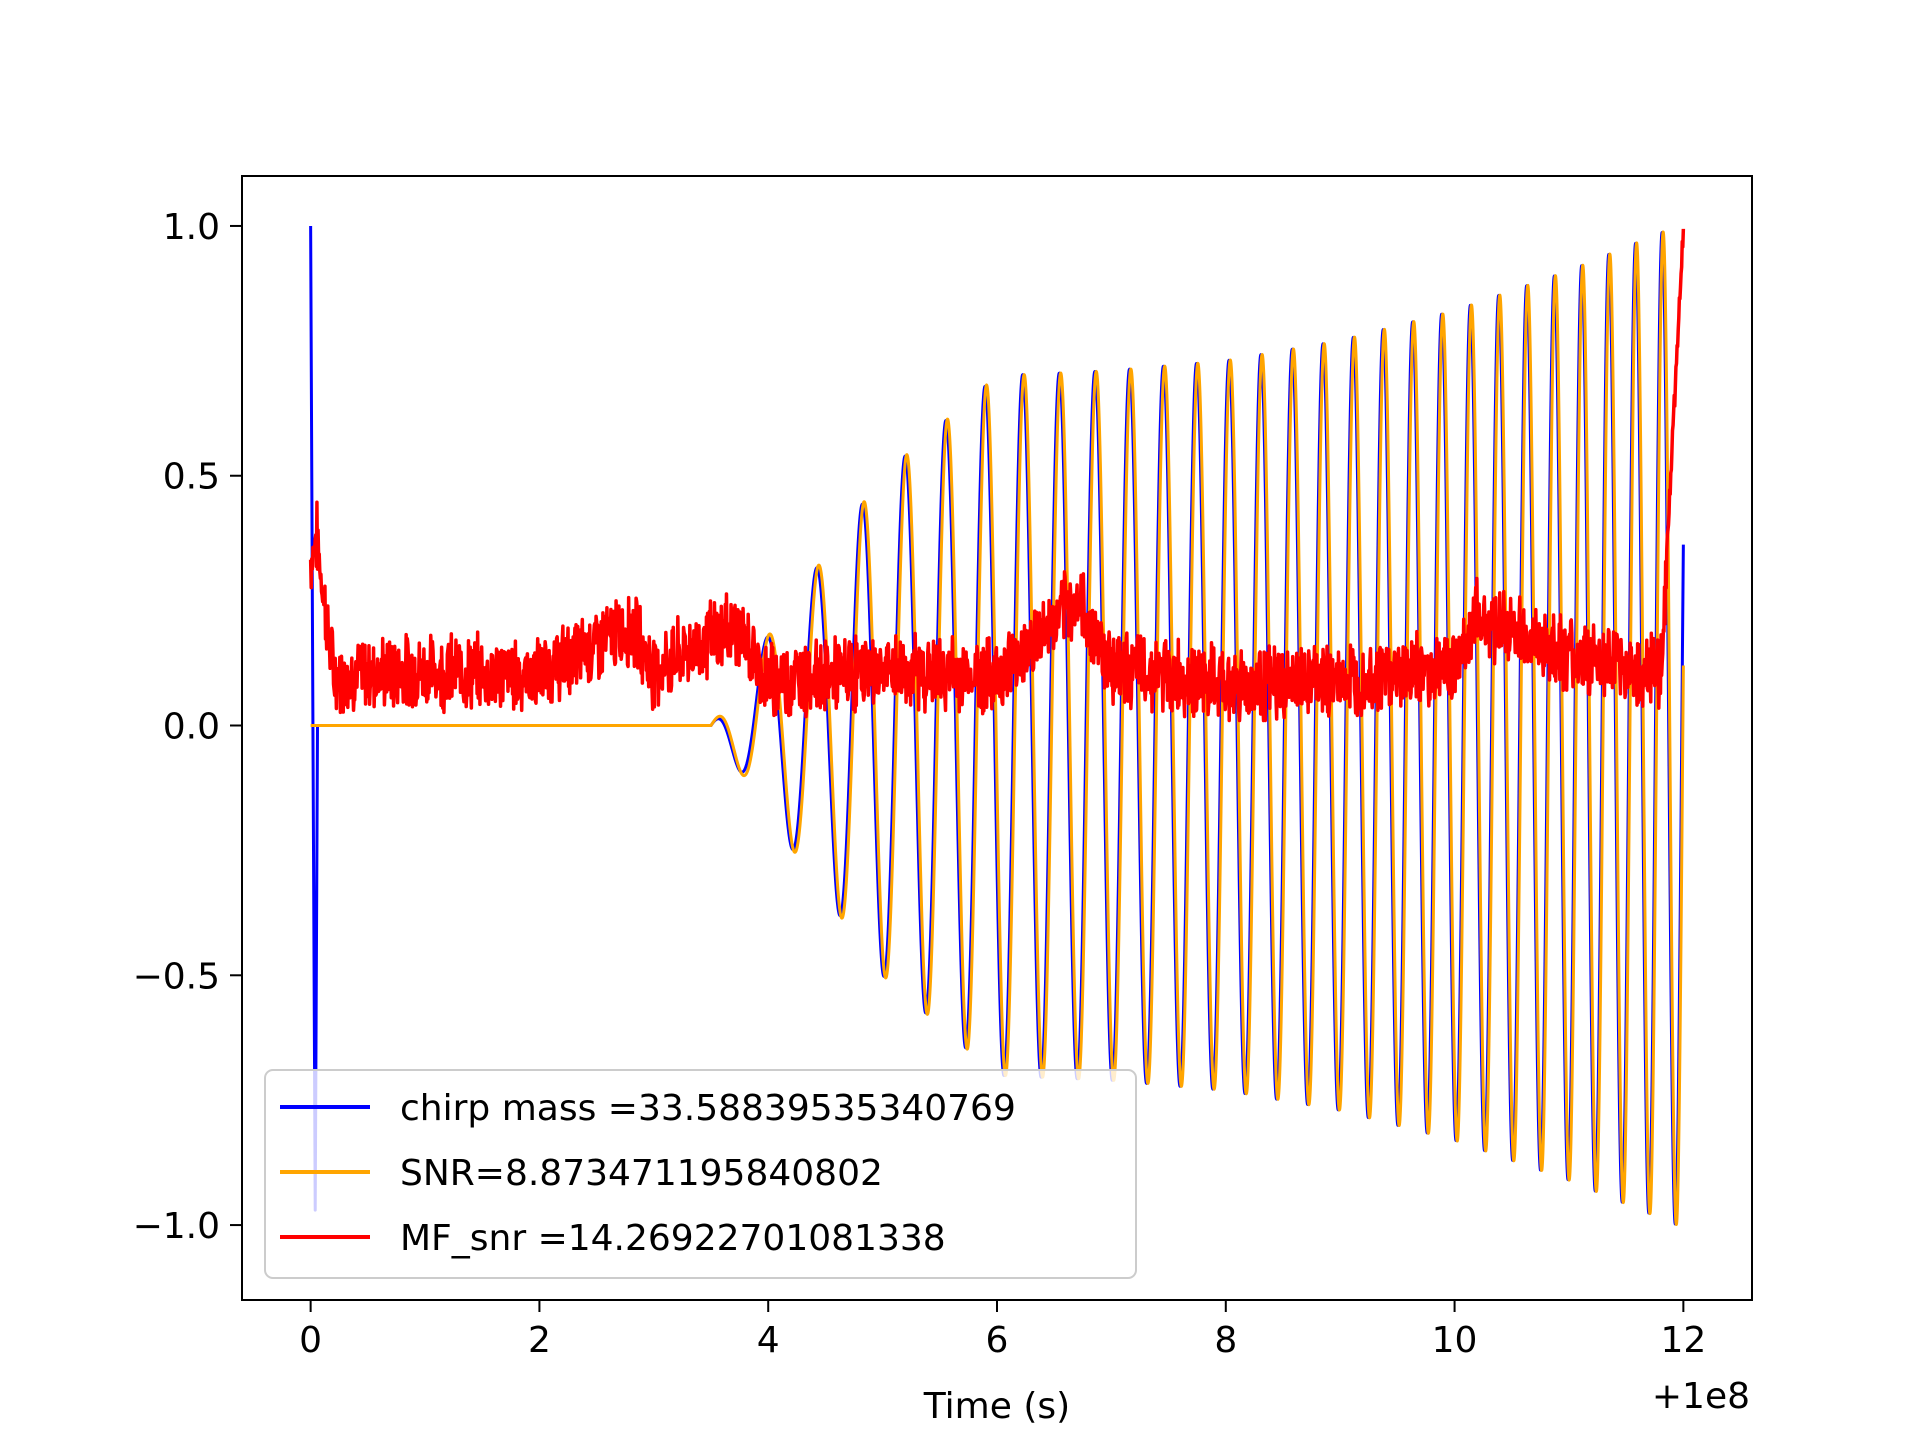 The width and height of the screenshot is (1920, 1444). What do you see at coordinates (996, 1406) in the screenshot?
I see `x-axis-label: Time (s)` at bounding box center [996, 1406].